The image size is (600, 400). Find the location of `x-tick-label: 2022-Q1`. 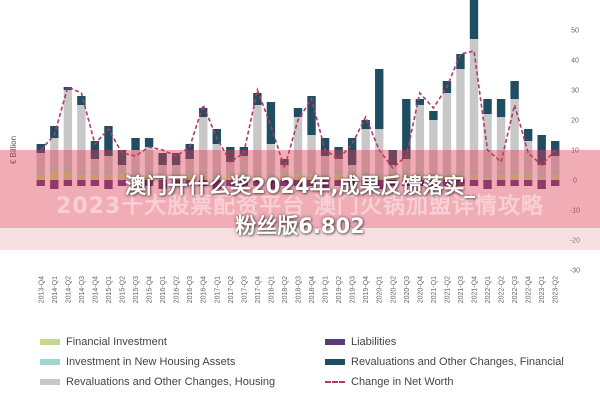

x-tick-label: 2022-Q1 is located at coordinates (488, 289).